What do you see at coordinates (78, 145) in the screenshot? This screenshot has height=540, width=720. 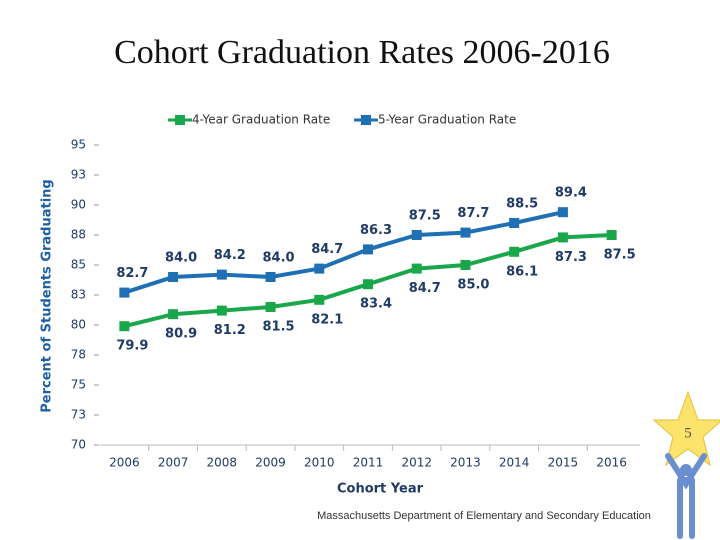 I see `y-tick-label: 95` at bounding box center [78, 145].